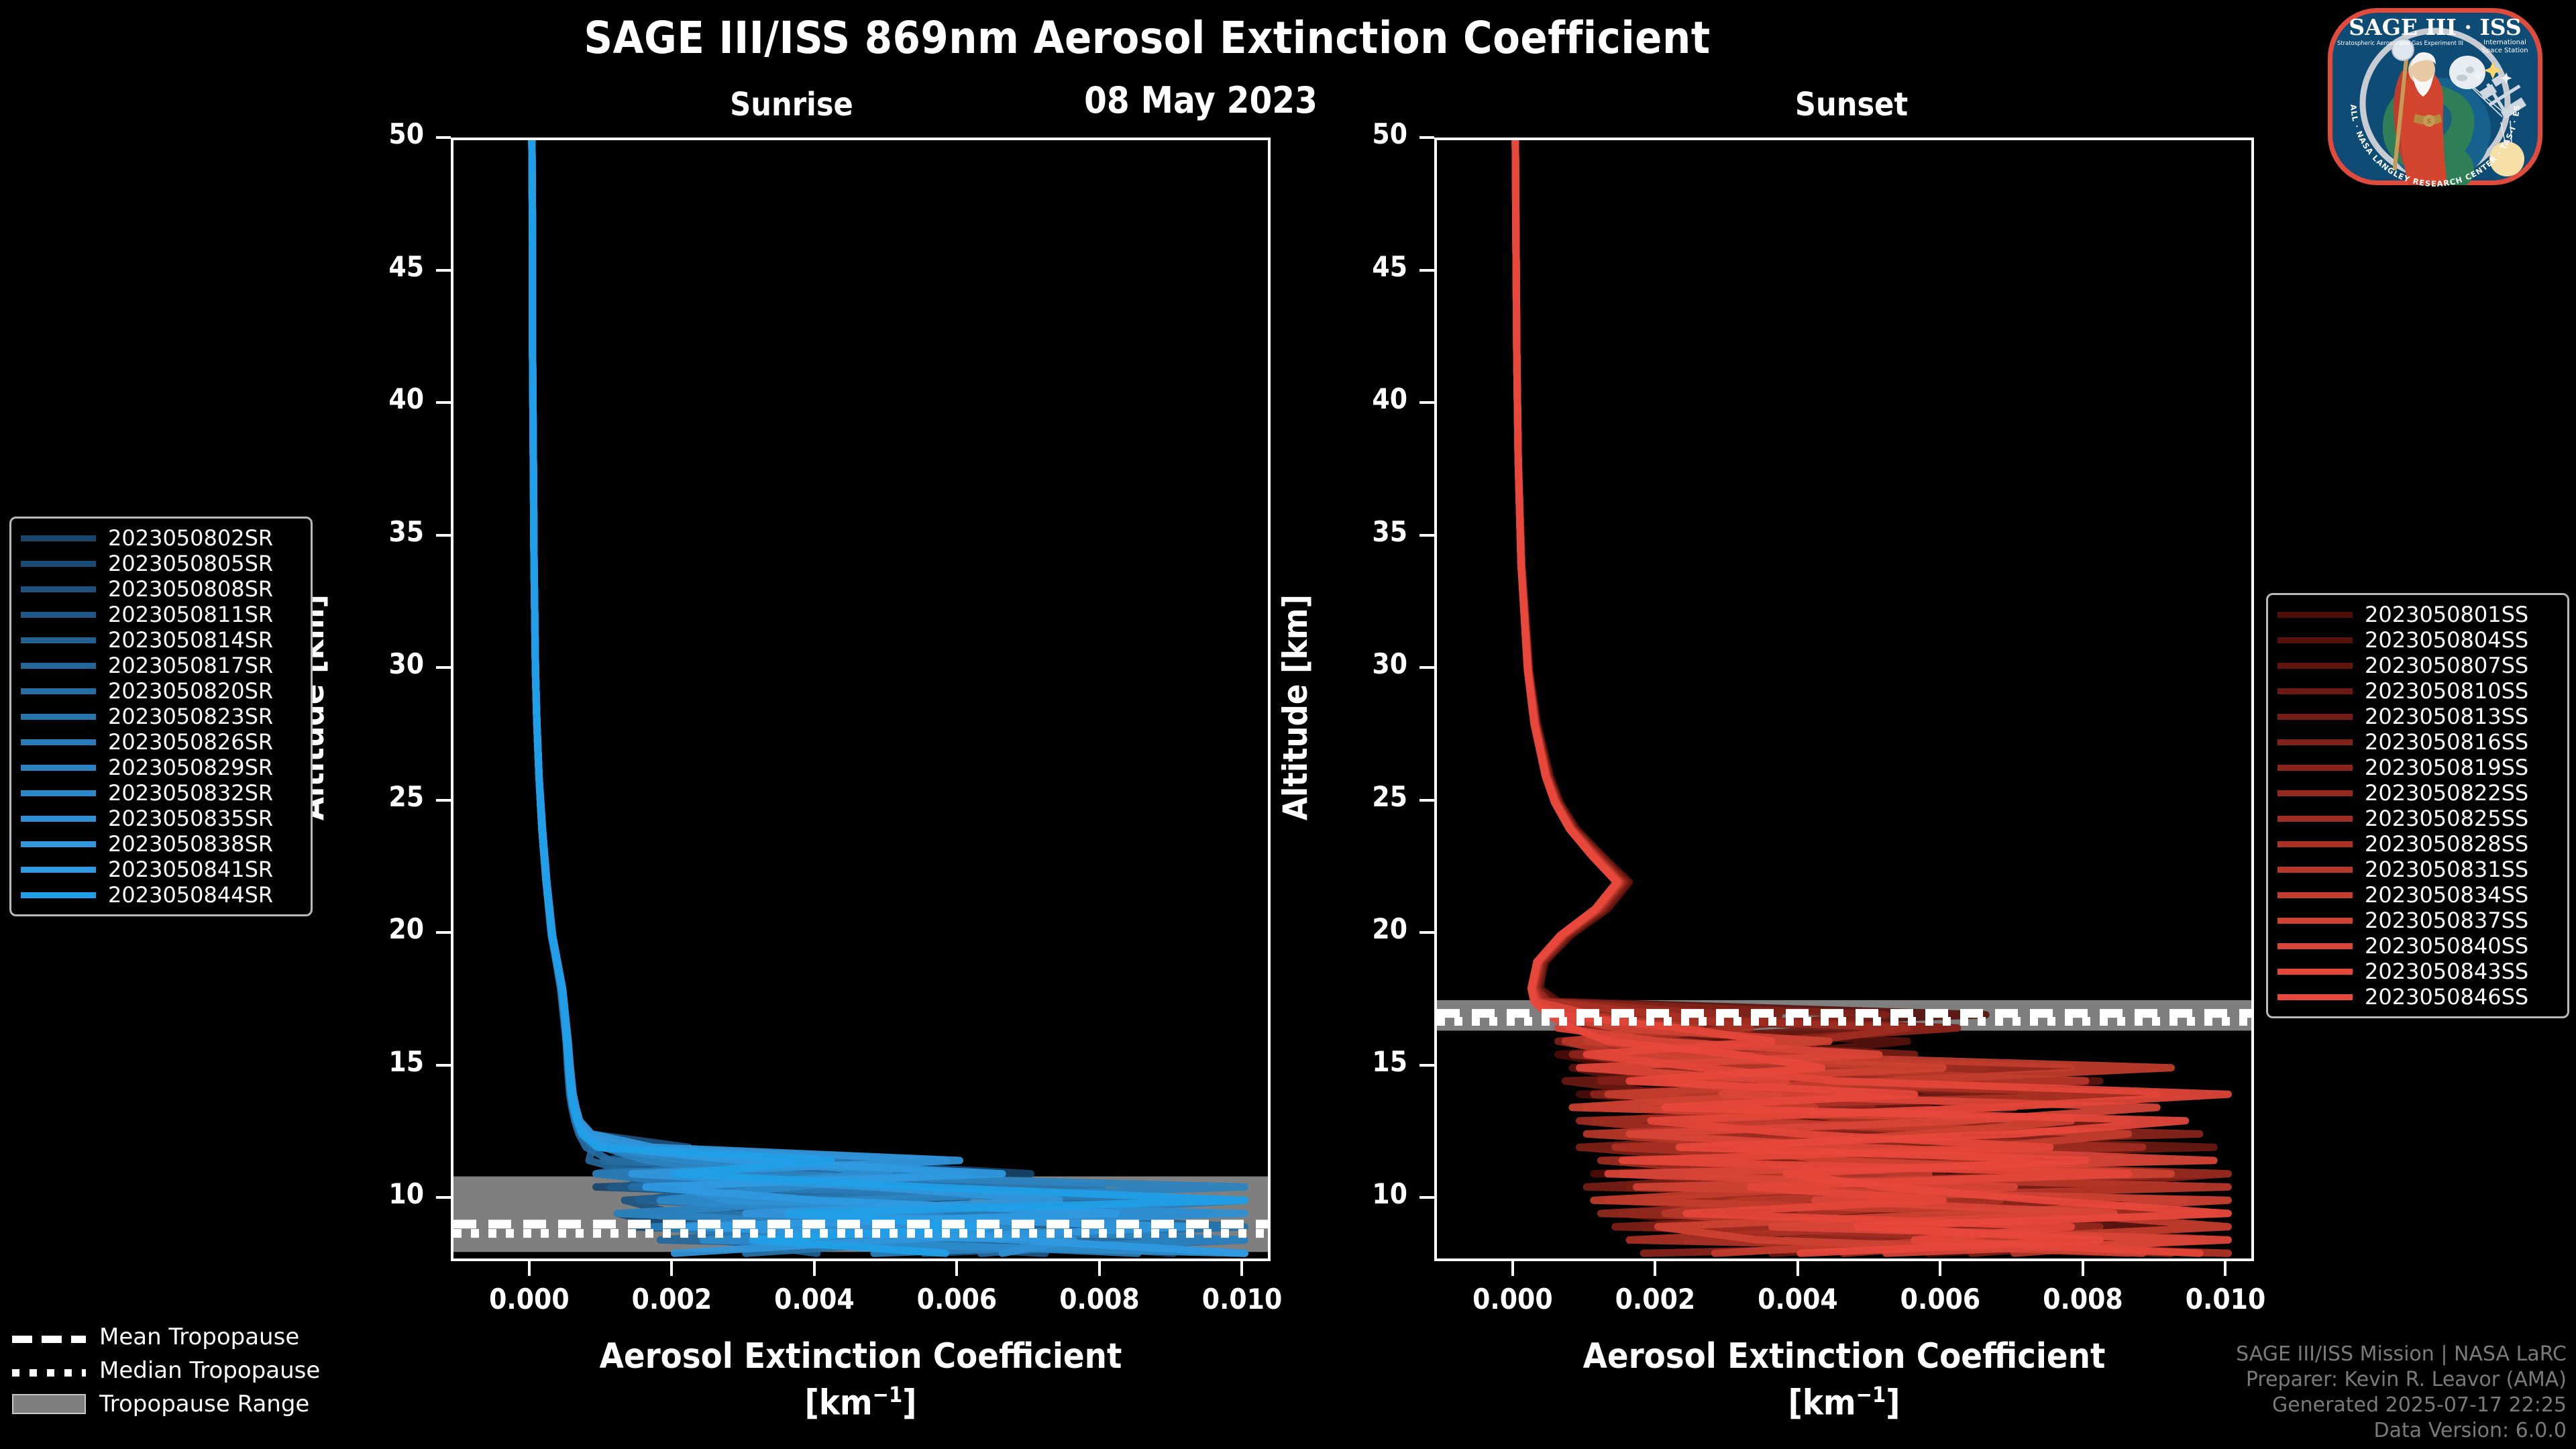 This screenshot has height=1449, width=2576. I want to click on legend-item: 2023050837SS, so click(2417, 920).